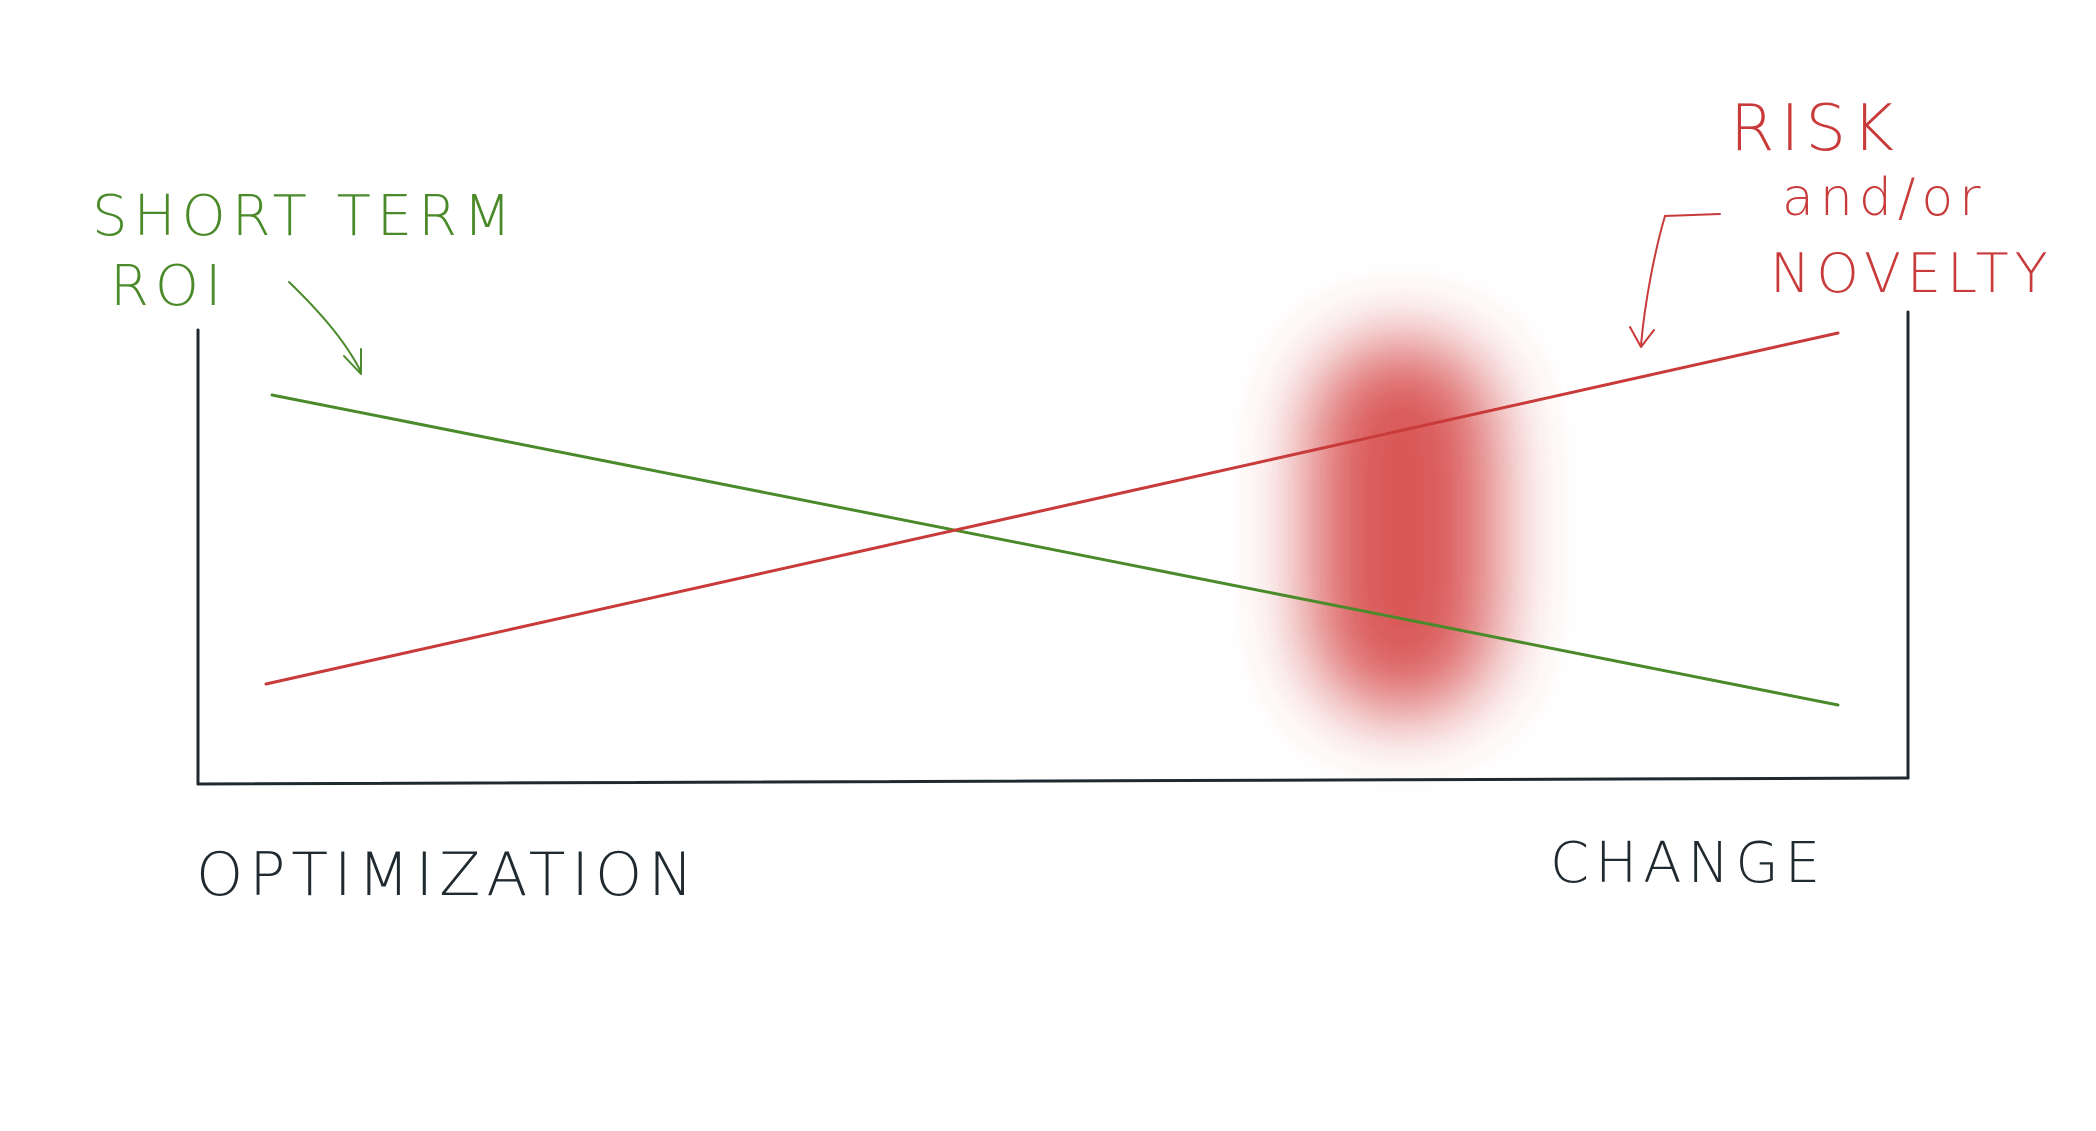 The width and height of the screenshot is (2096, 1131). Describe the element at coordinates (325, 327) in the screenshot. I see `short-term-roi-arrow` at that location.